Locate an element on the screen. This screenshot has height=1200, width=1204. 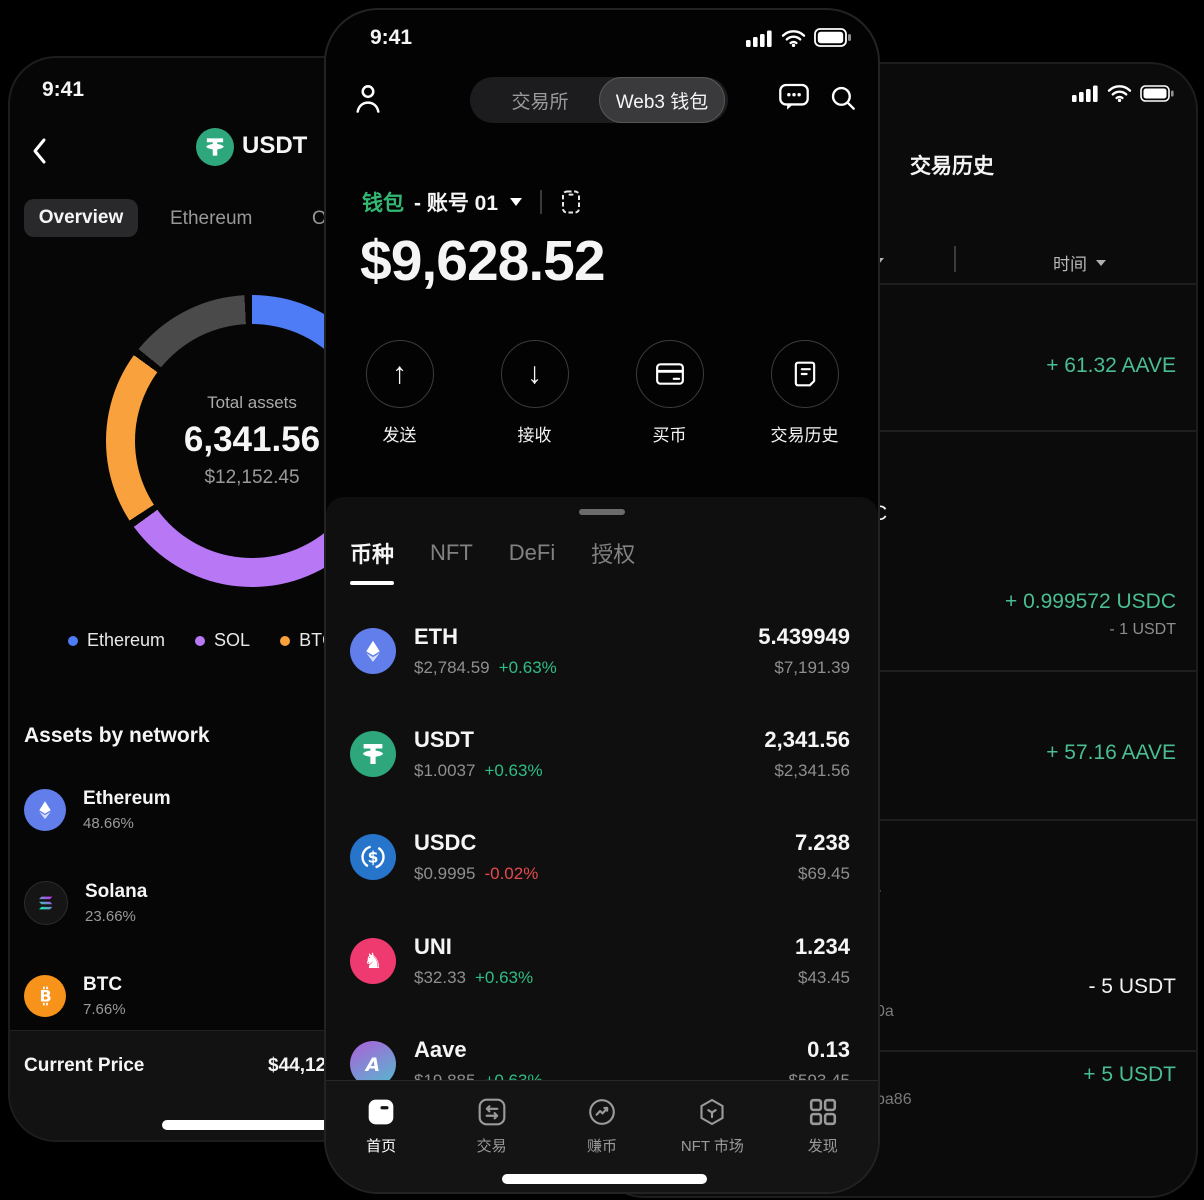
token-row-eth: ETH $2,784.59 +0.63% 5.439949 $7,191.39 is located at coordinates (602, 660).